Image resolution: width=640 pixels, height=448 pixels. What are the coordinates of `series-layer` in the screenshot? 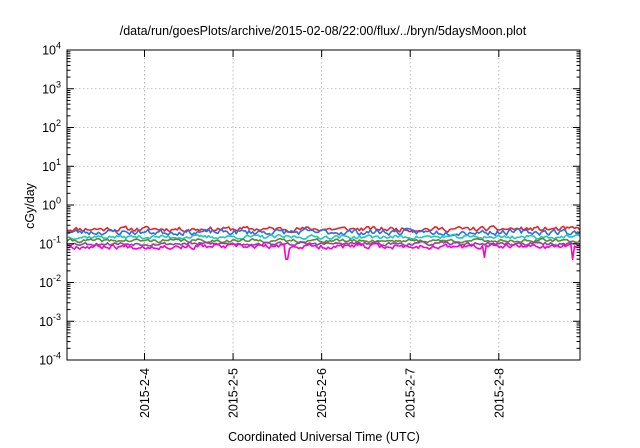 It's located at (323, 243).